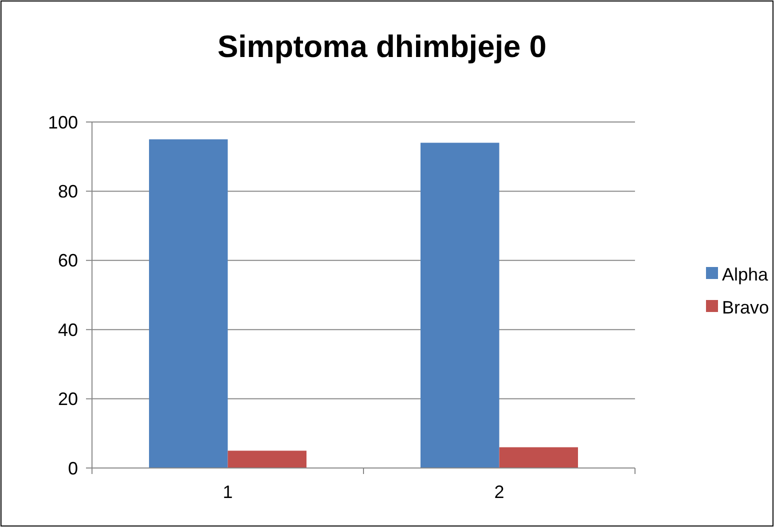 The width and height of the screenshot is (775, 528). I want to click on y-tick-label: 80, so click(68, 192).